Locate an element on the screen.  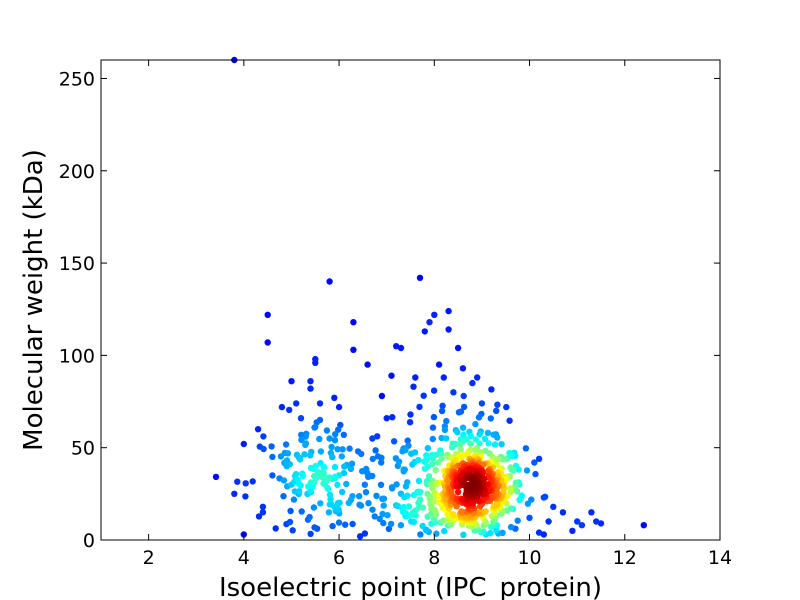
y-tick-label: 50 is located at coordinates (83, 449).